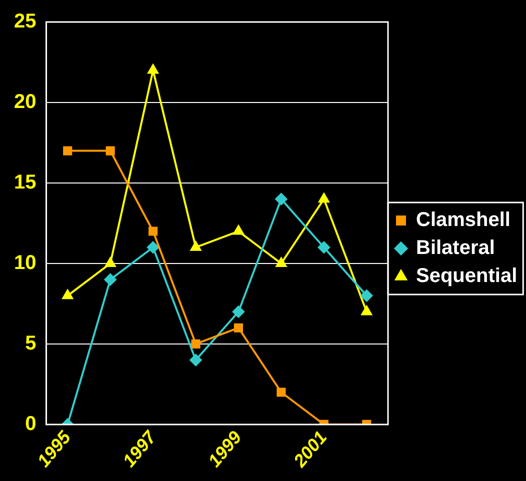 The height and width of the screenshot is (481, 526). What do you see at coordinates (463, 220) in the screenshot?
I see `legend-label: Clamshell` at bounding box center [463, 220].